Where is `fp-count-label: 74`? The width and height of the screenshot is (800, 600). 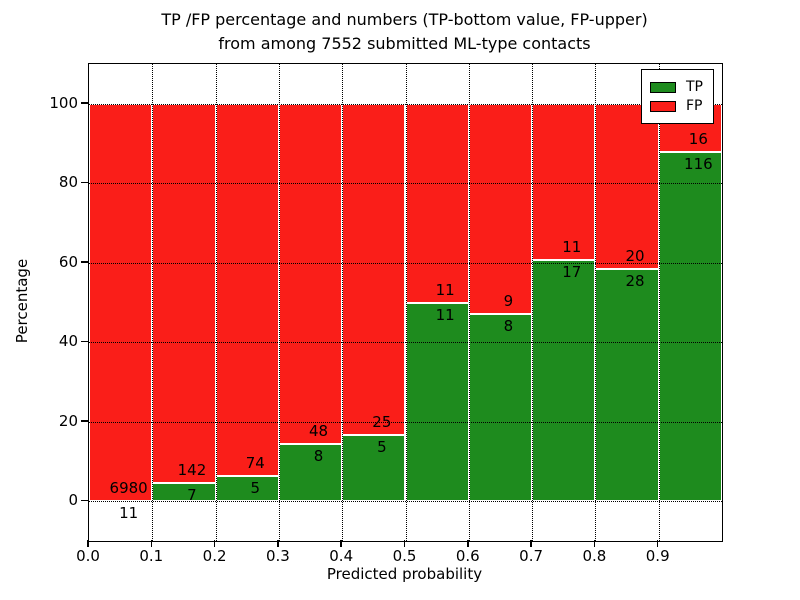 fp-count-label: 74 is located at coordinates (255, 463).